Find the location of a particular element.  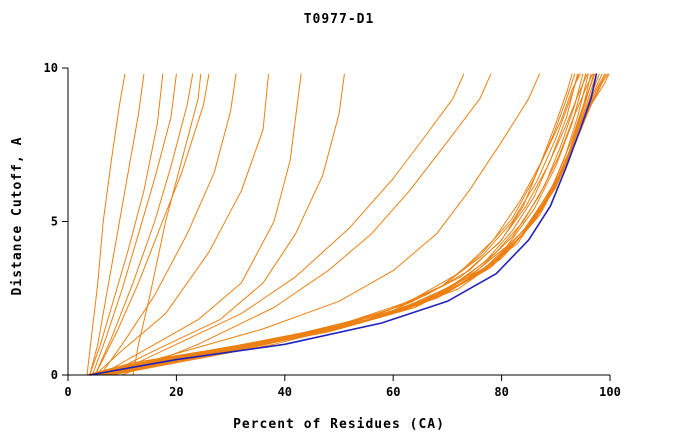

y-tick-label: 0 is located at coordinates (54, 375).